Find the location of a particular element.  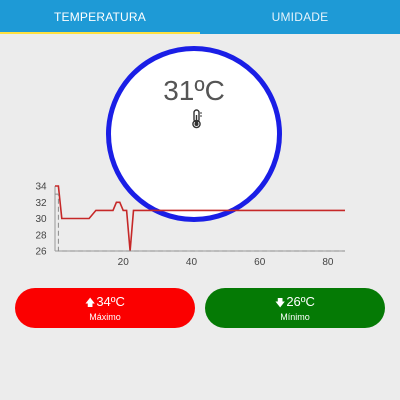

tab-temperatura: TEMPERATURA is located at coordinates (100, 17).